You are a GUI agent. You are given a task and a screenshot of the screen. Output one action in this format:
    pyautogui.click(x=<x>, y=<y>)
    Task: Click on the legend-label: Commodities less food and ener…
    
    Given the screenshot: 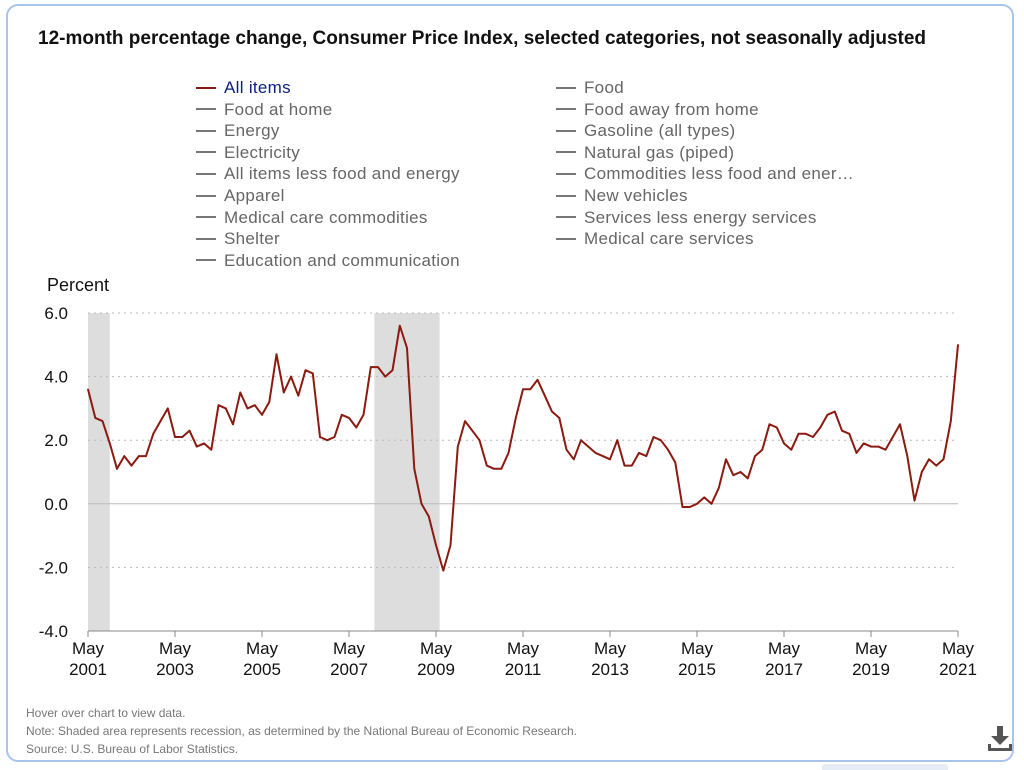 What is the action you would take?
    pyautogui.click(x=719, y=174)
    